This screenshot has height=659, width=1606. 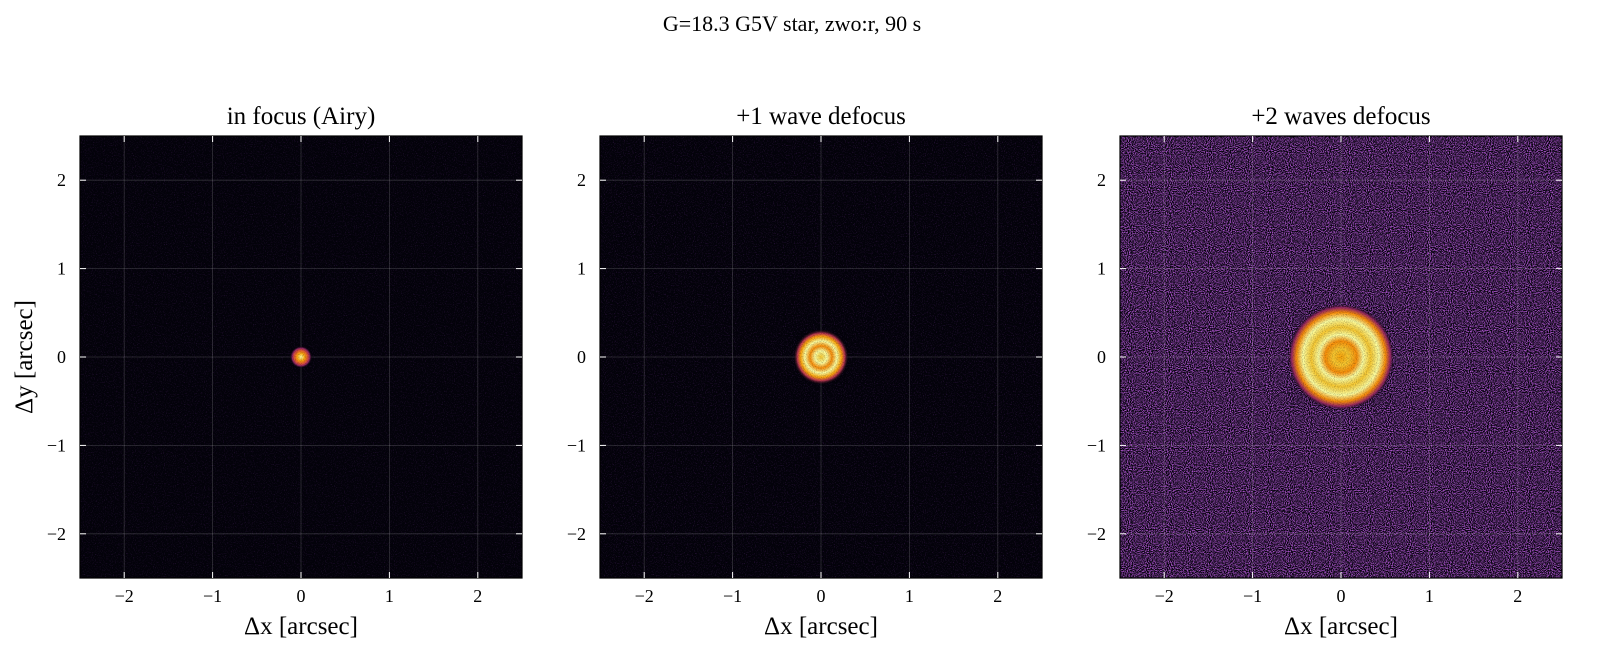 I want to click on y-axis-label: Δy [arcsec], so click(x=24, y=357).